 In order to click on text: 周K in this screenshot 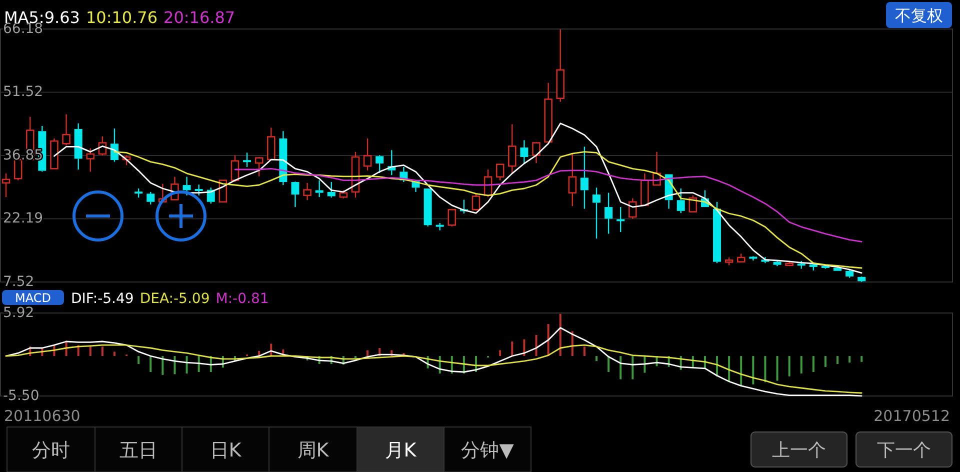, I will do `click(313, 451)`.